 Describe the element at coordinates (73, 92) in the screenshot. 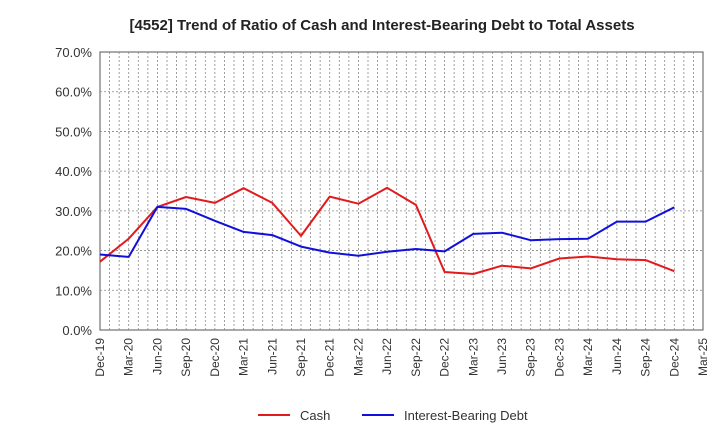

I see `y-tick-label: 60.0%` at that location.